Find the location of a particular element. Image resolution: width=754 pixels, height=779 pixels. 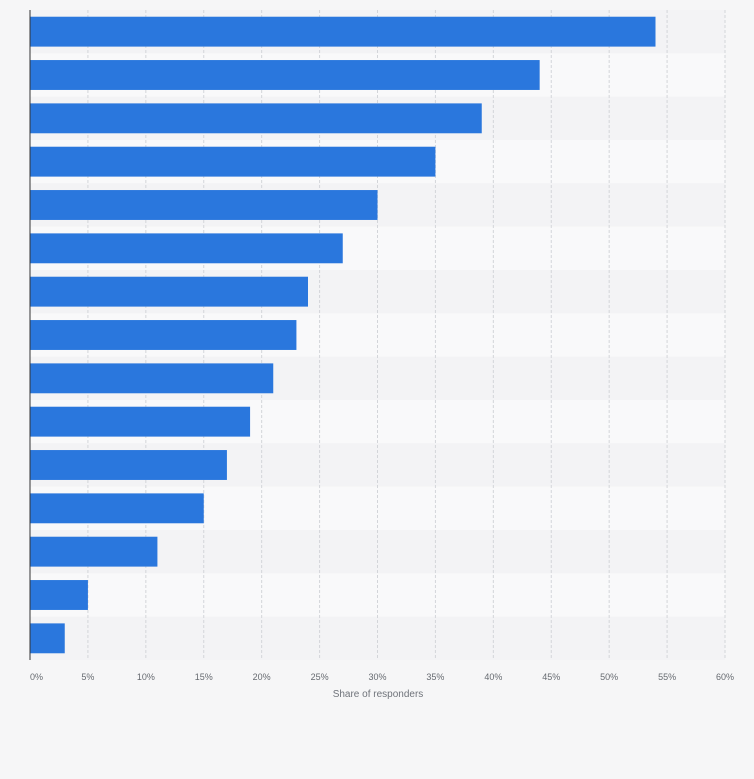

x-tick-label: 45% is located at coordinates (551, 677).